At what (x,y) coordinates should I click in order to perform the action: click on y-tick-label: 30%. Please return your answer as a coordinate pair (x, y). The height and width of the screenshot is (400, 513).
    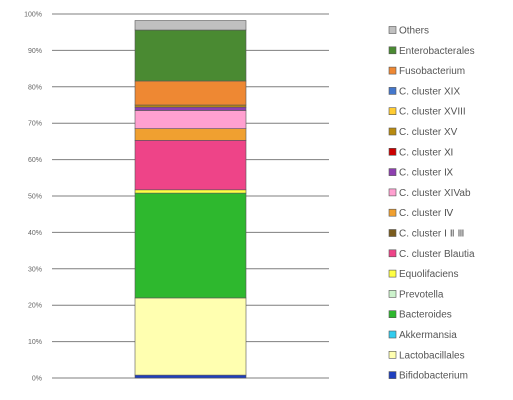
    Looking at the image, I should click on (35, 269).